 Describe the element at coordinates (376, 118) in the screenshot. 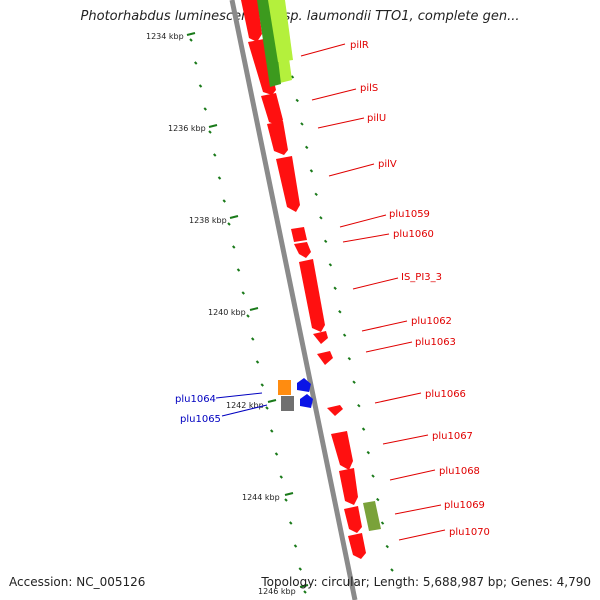

I see `label-pilU: pilU` at that location.